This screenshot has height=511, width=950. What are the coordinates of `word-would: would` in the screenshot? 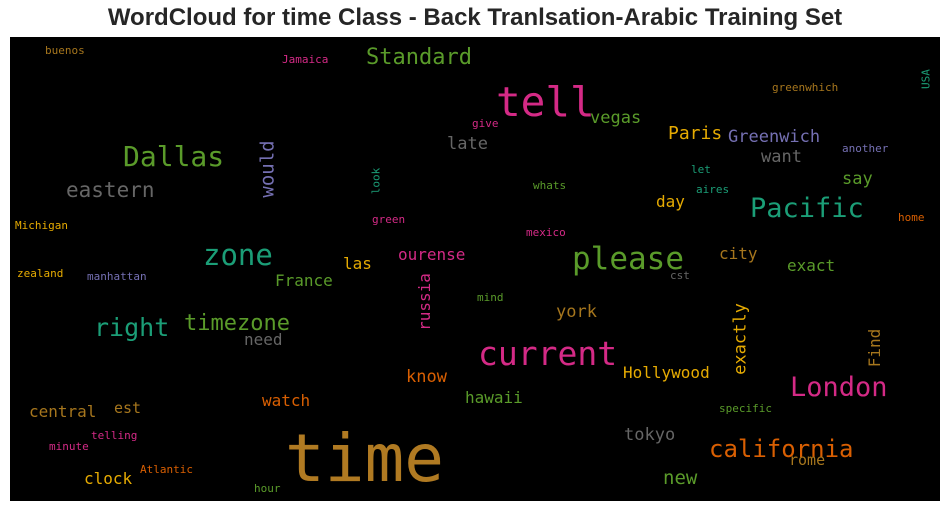 It's located at (267, 169).